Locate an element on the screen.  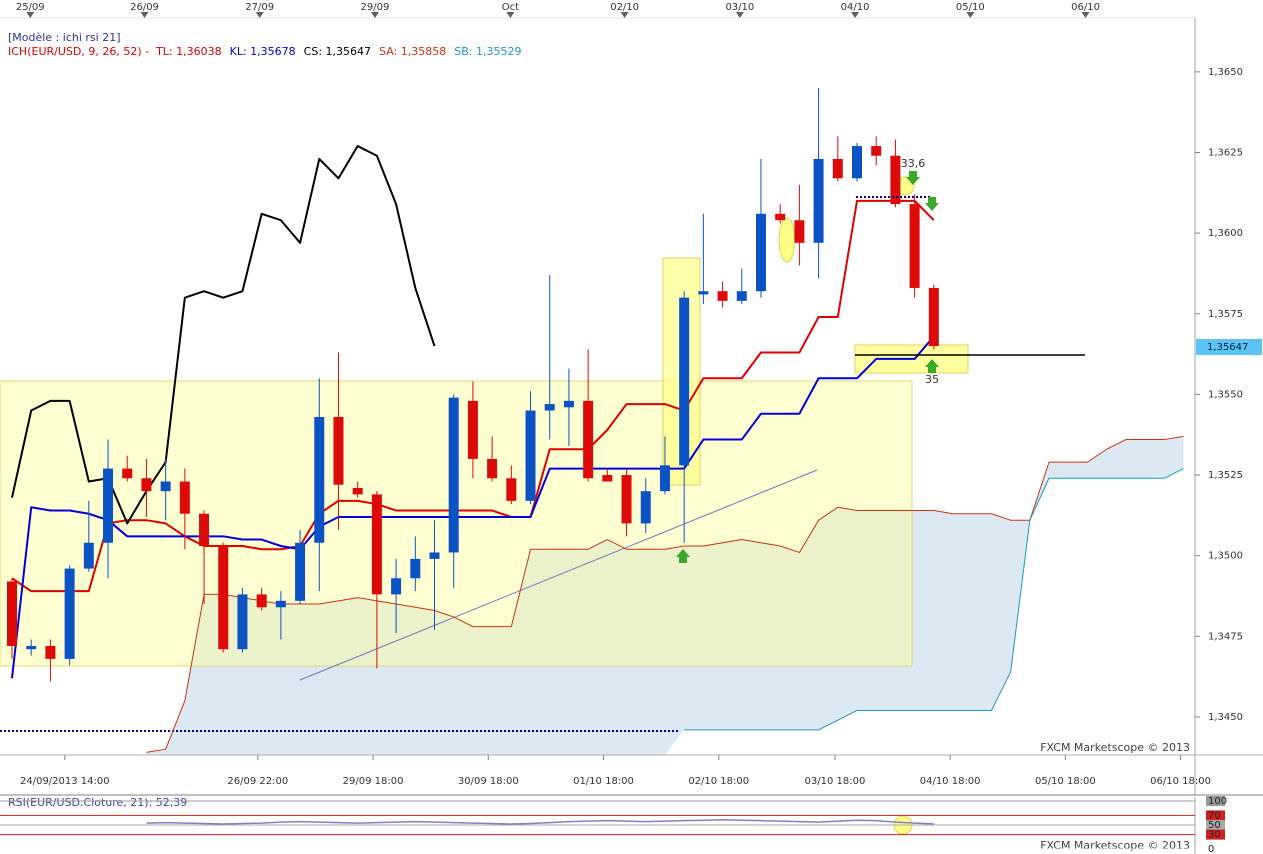
top-tick-label: 02/10 is located at coordinates (624, 7).